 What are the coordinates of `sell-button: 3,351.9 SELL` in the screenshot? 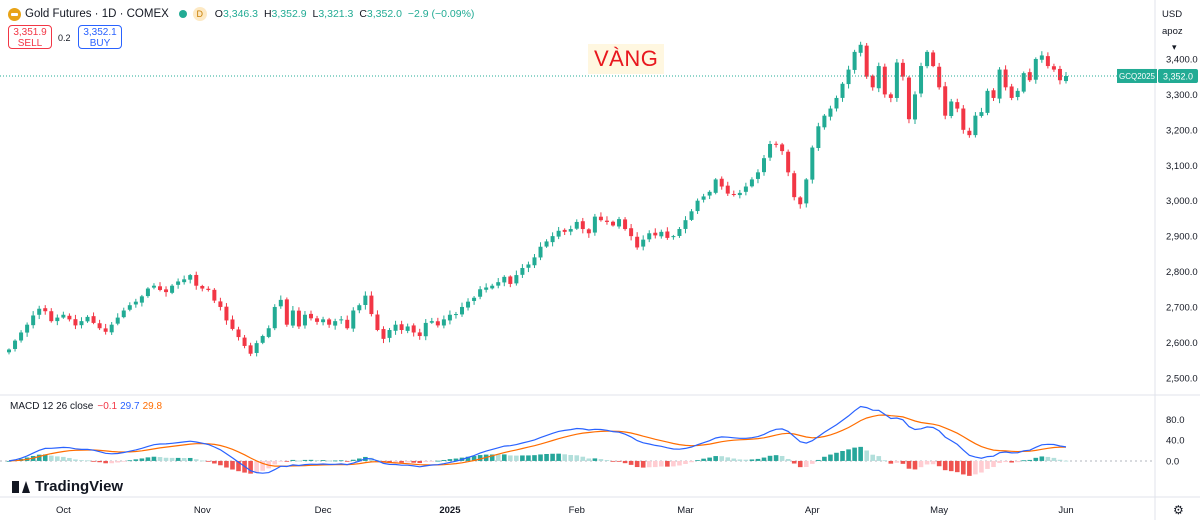 It's located at (30, 37).